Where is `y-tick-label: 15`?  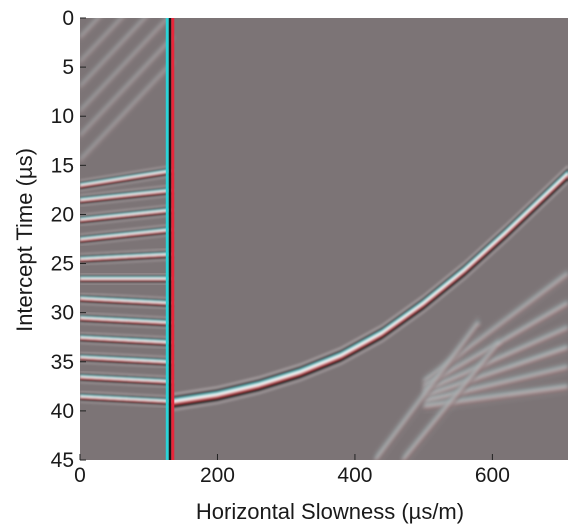
y-tick-label: 15 is located at coordinates (62, 165).